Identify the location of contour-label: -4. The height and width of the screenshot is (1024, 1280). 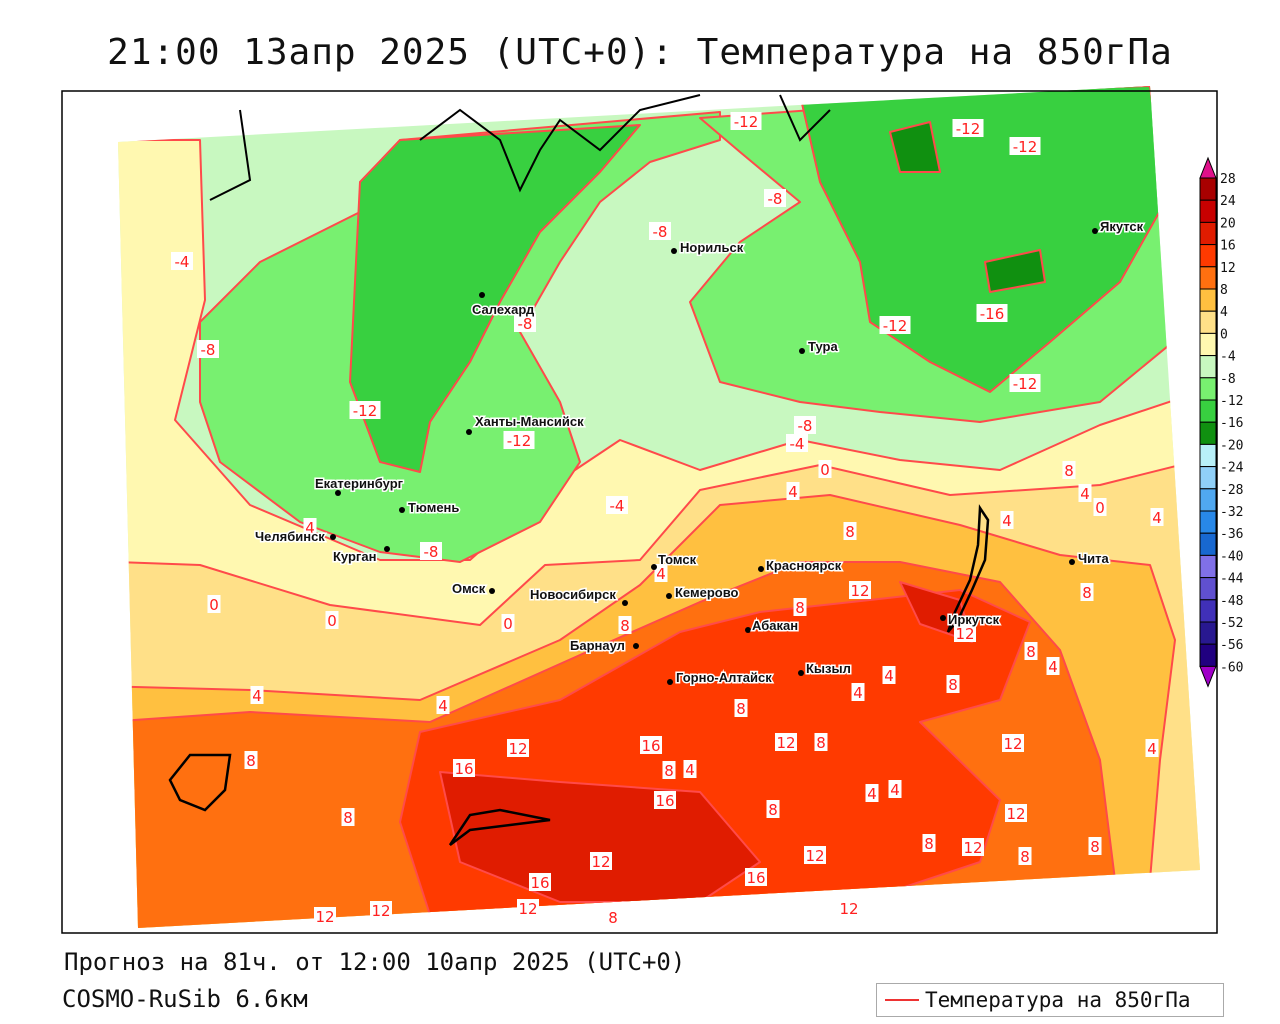
(617, 506).